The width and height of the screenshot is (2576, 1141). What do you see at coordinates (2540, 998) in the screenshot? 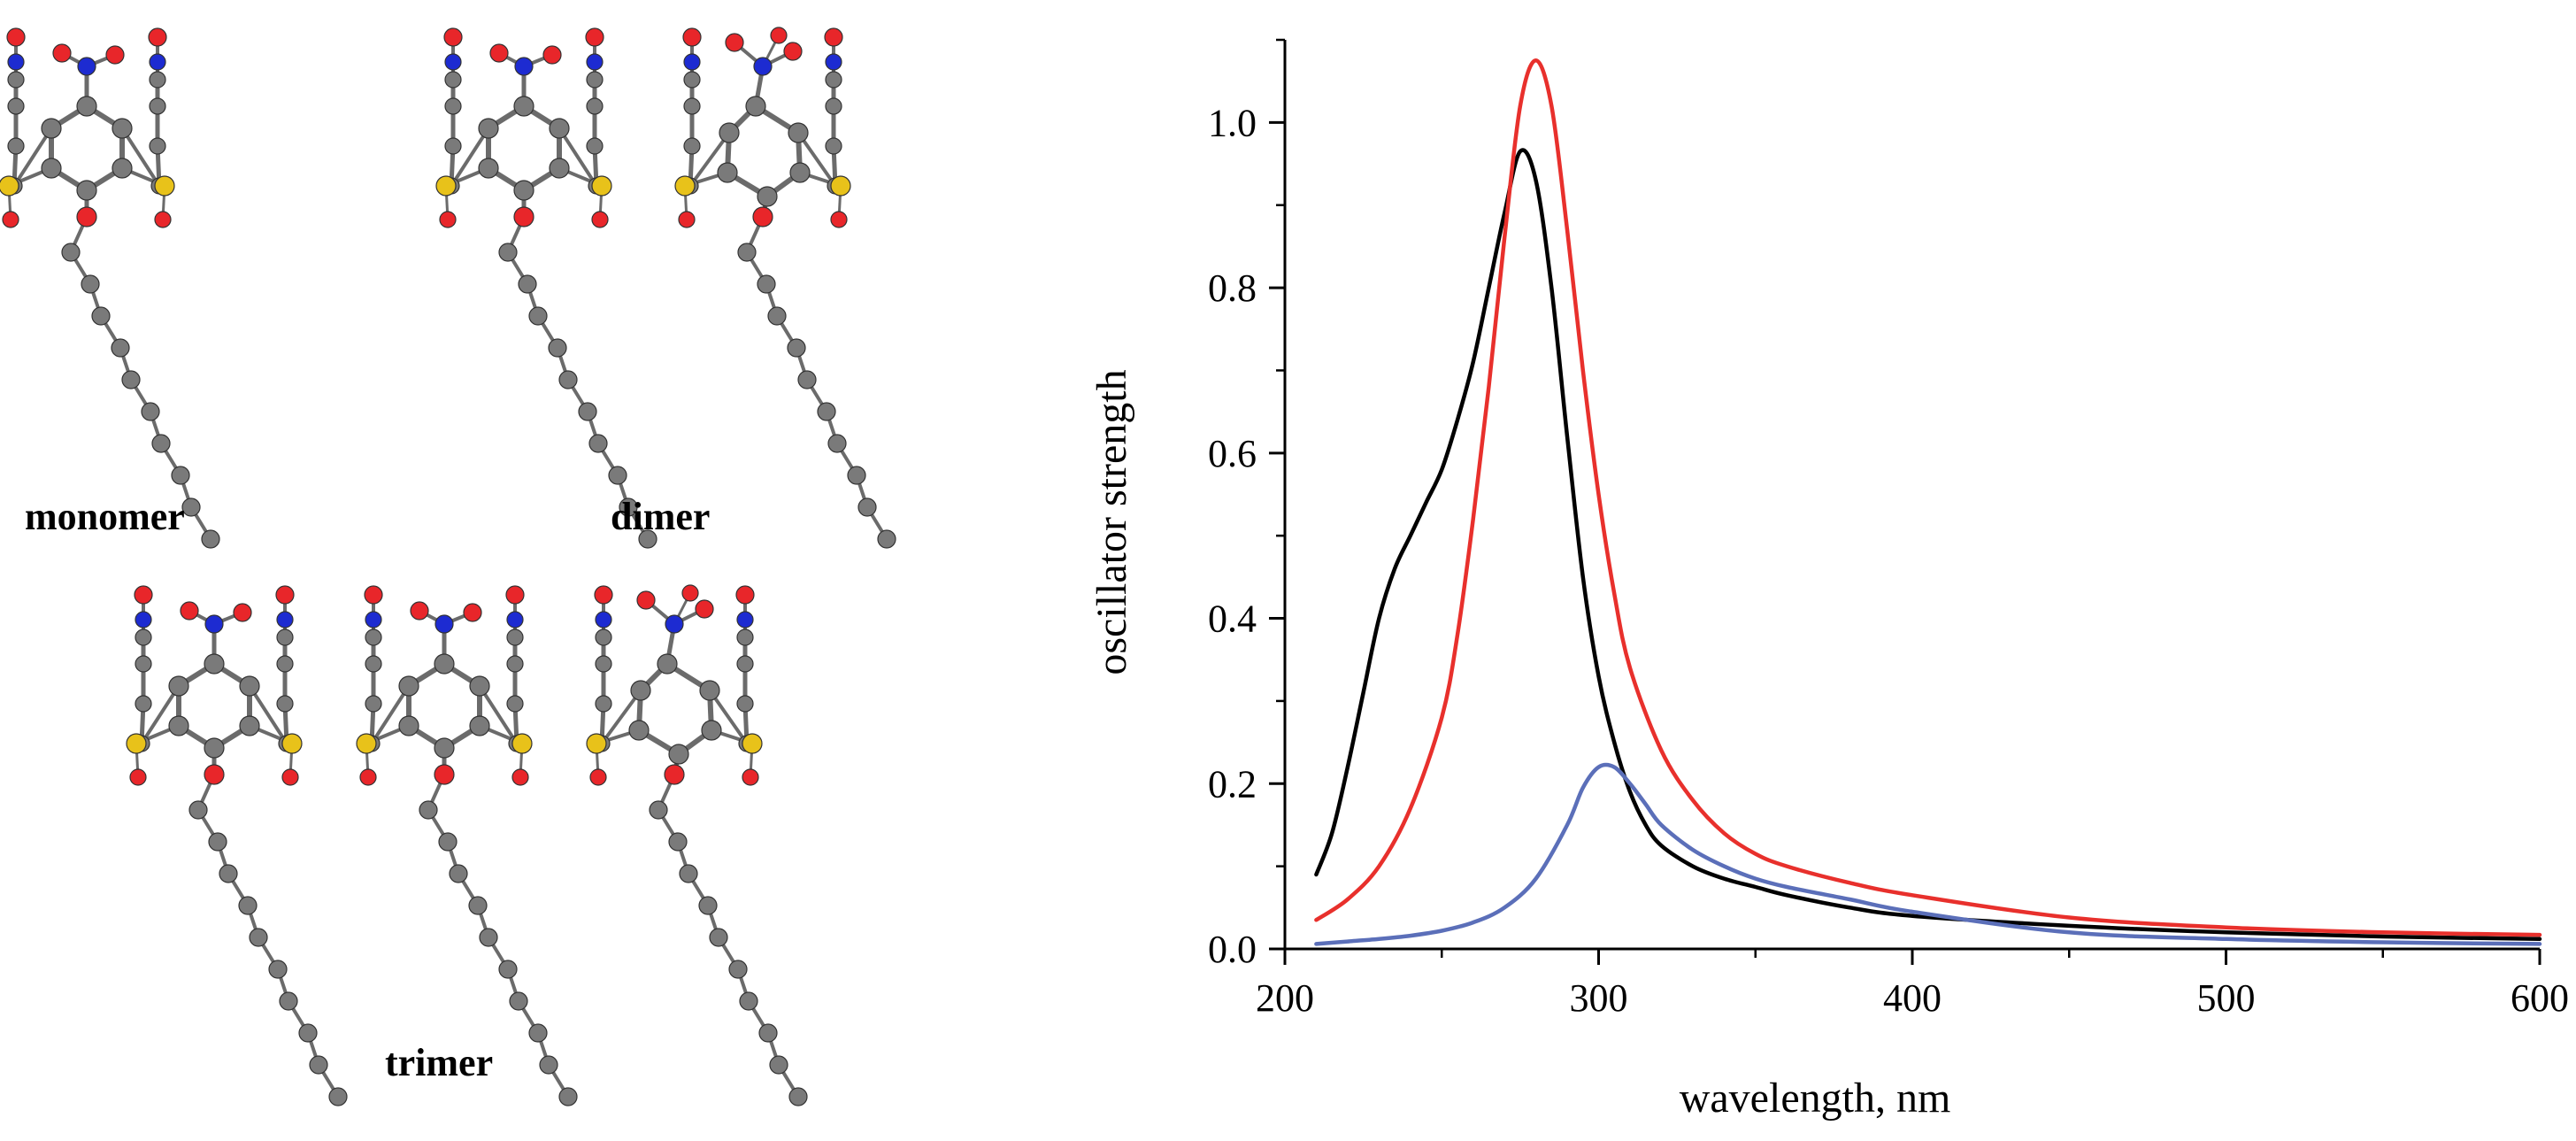
I see `x-tick-label: 600` at bounding box center [2540, 998].